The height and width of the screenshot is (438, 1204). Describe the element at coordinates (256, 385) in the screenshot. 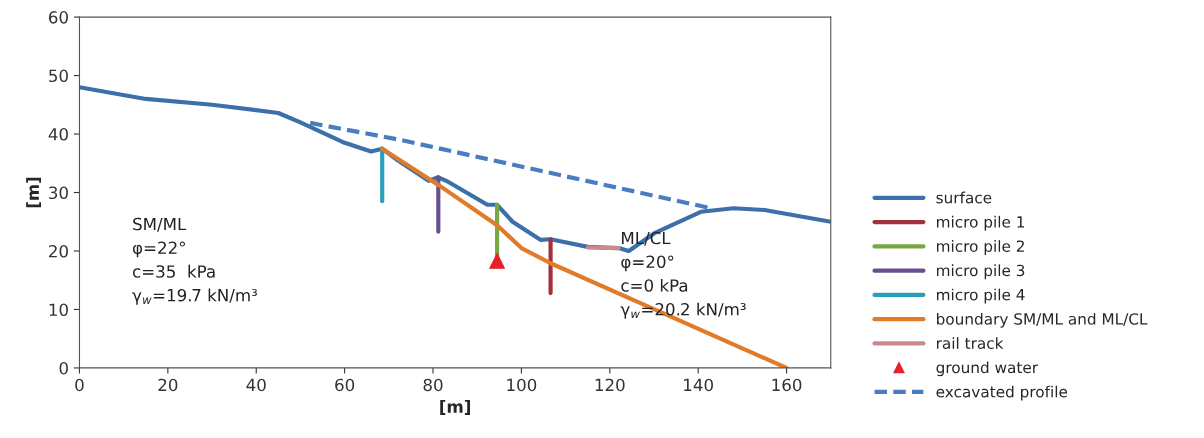

I see `x-tick-label: 40` at that location.